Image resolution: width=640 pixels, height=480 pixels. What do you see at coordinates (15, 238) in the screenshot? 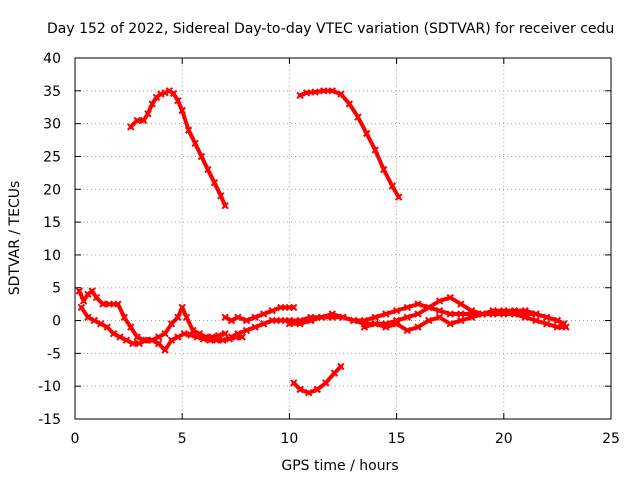
I see `y-axis-title: SDTVAR / TECUs` at bounding box center [15, 238].